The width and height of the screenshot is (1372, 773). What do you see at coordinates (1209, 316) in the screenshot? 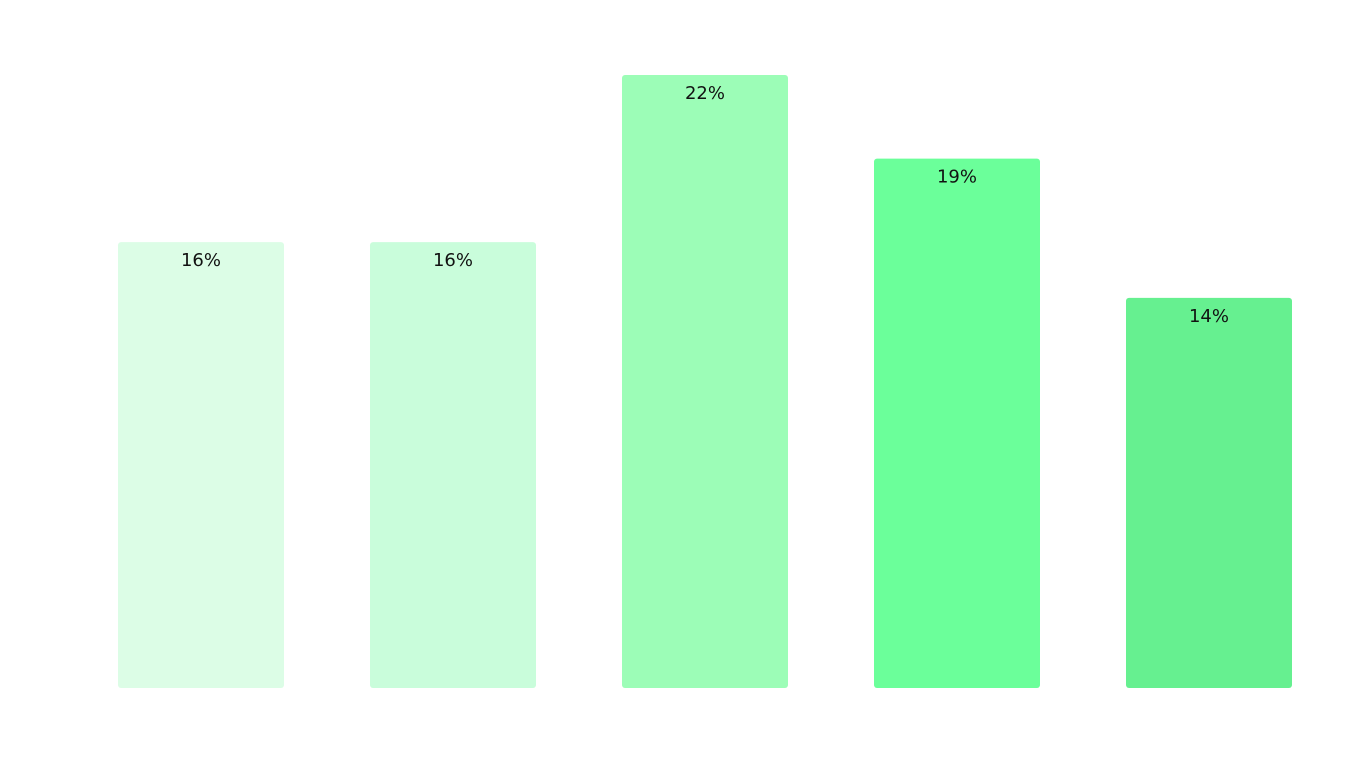
I see `data-label: 14%` at bounding box center [1209, 316].